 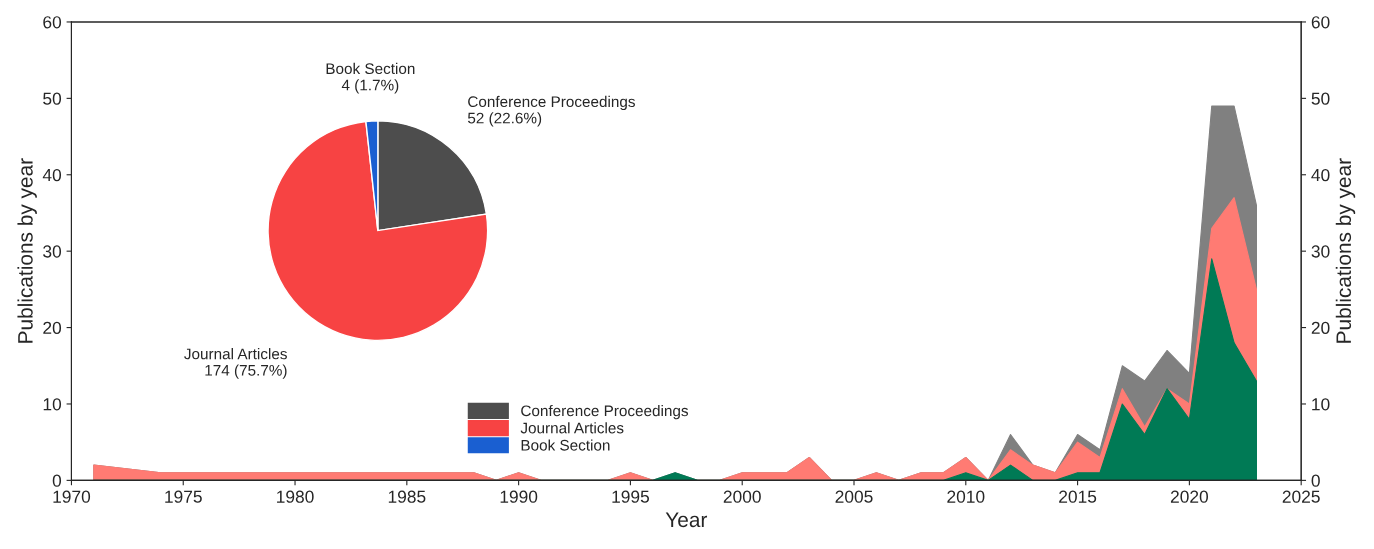 What do you see at coordinates (57, 480) in the screenshot?
I see `y-tick-label: 0` at bounding box center [57, 480].